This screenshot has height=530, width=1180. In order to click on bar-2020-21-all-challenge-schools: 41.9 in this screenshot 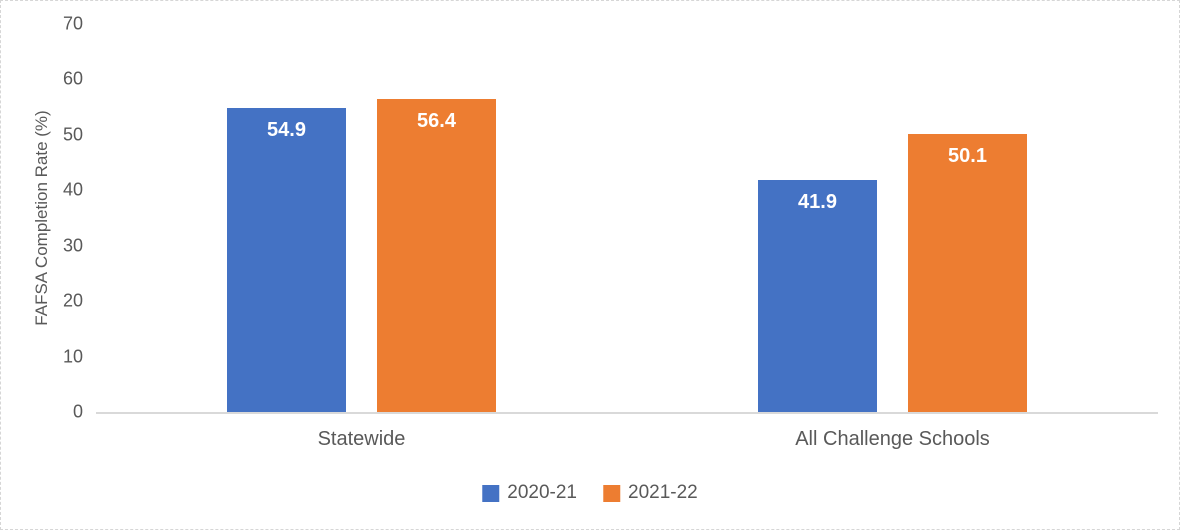, I will do `click(817, 295)`.